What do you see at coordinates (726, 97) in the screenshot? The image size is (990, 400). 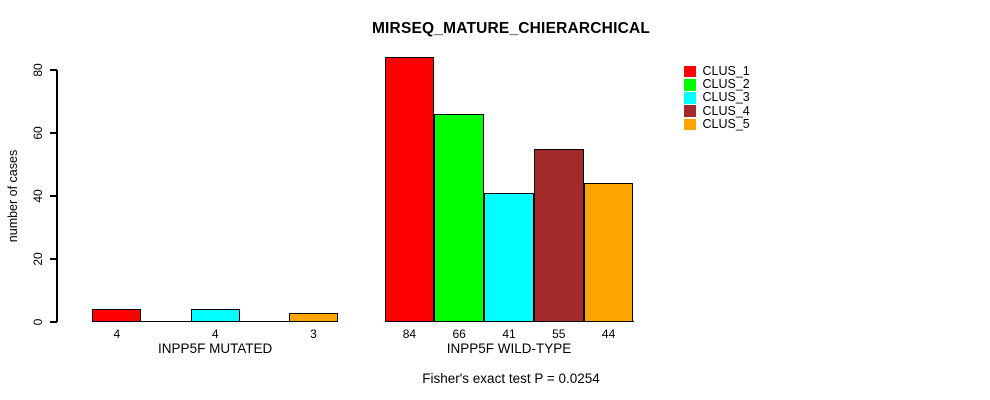 I see `legend-label: CLUS_3` at bounding box center [726, 97].